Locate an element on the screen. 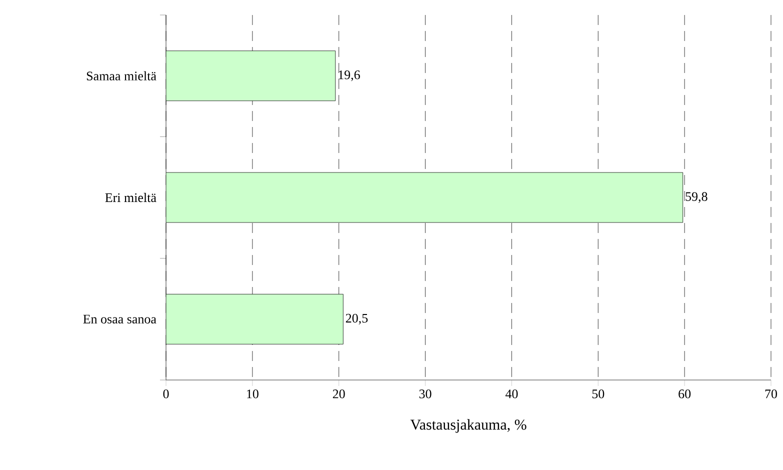 The height and width of the screenshot is (470, 783). x-tick-label: 50 is located at coordinates (598, 394).